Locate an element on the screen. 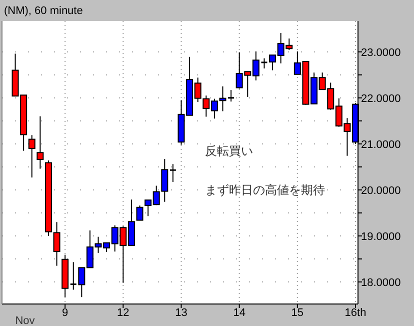  x-tick-label: 15 is located at coordinates (297, 313).